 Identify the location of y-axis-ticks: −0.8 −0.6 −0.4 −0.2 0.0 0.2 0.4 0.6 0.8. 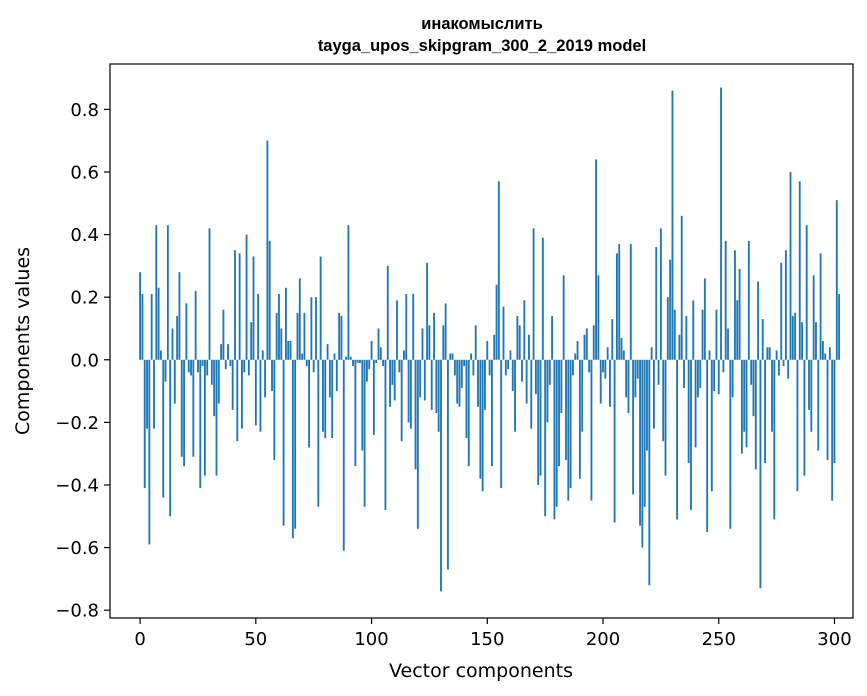
(82, 361).